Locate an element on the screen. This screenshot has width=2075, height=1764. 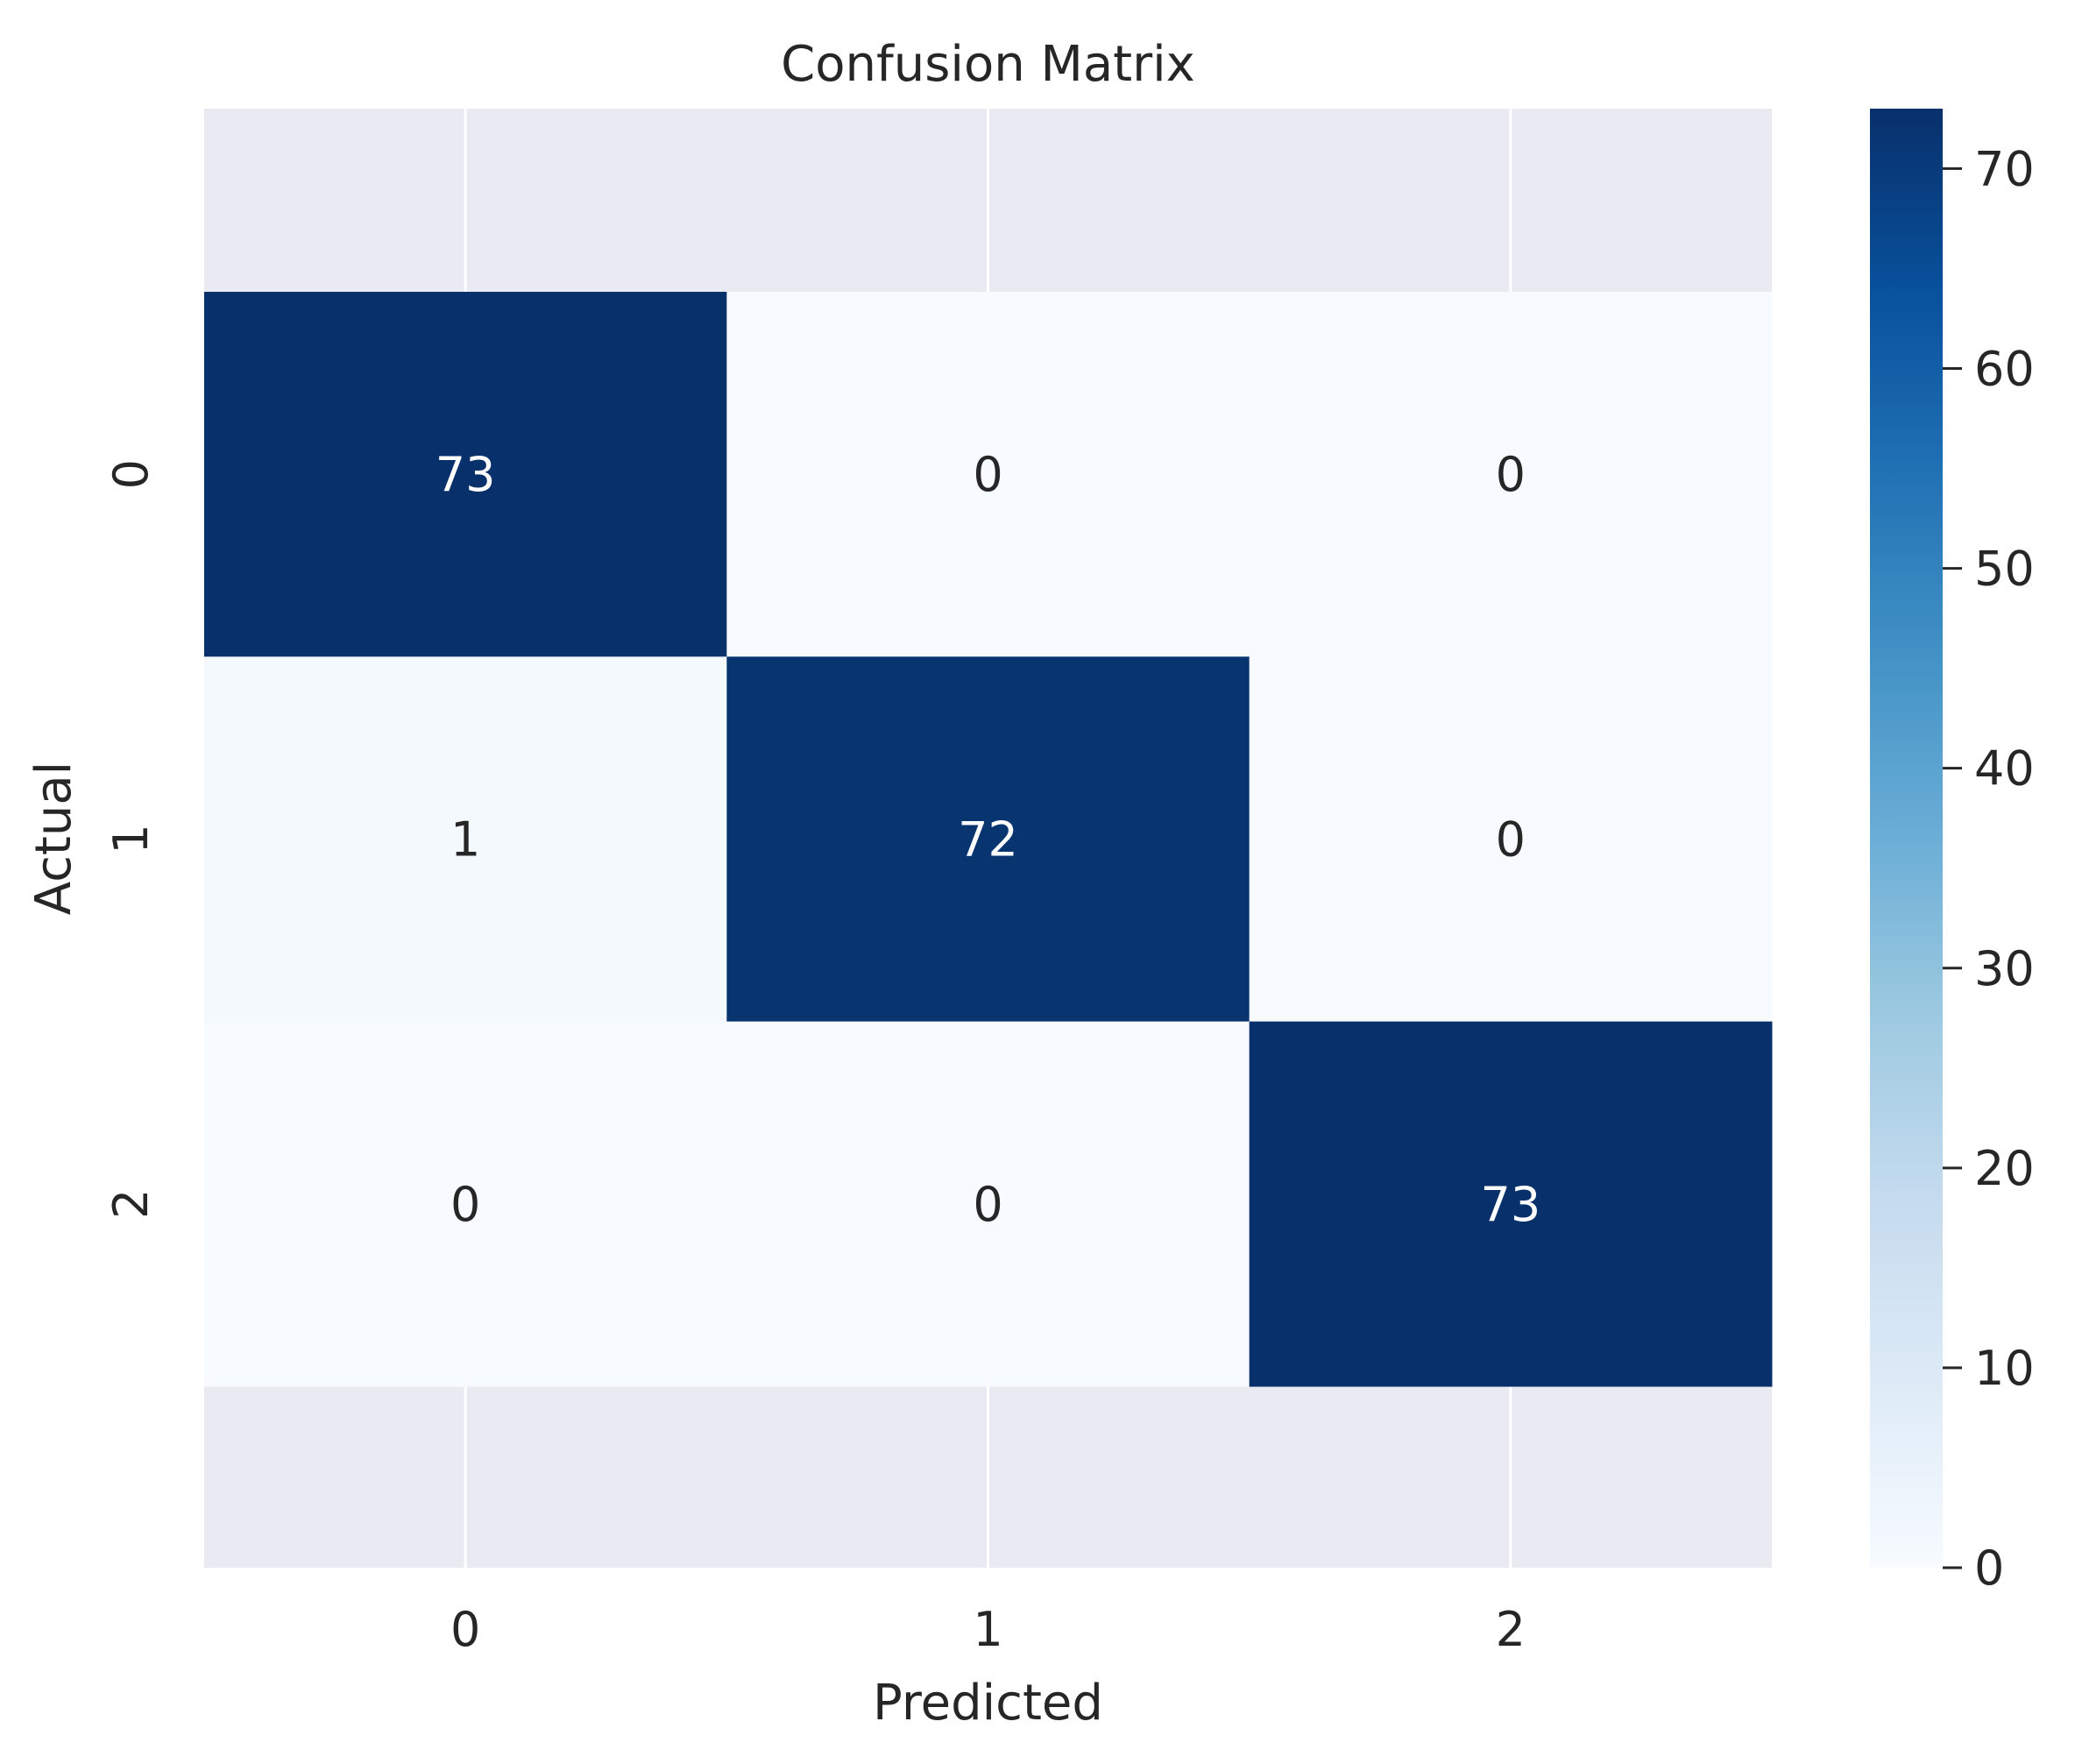
y-tick-label: 1 is located at coordinates (131, 839).